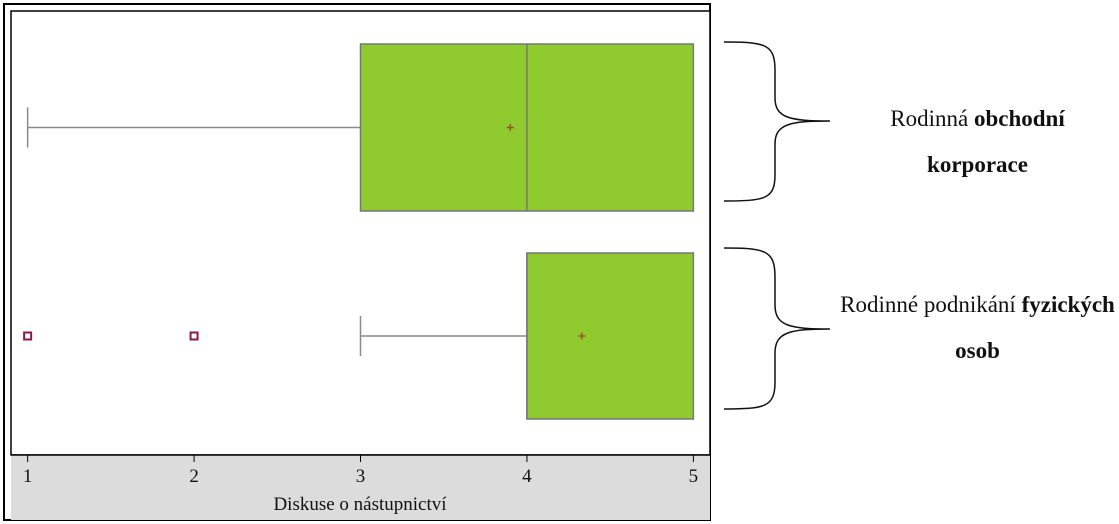 The width and height of the screenshot is (1119, 524). I want to click on group-1-label: Rodinná obchodní korporace, so click(977, 142).